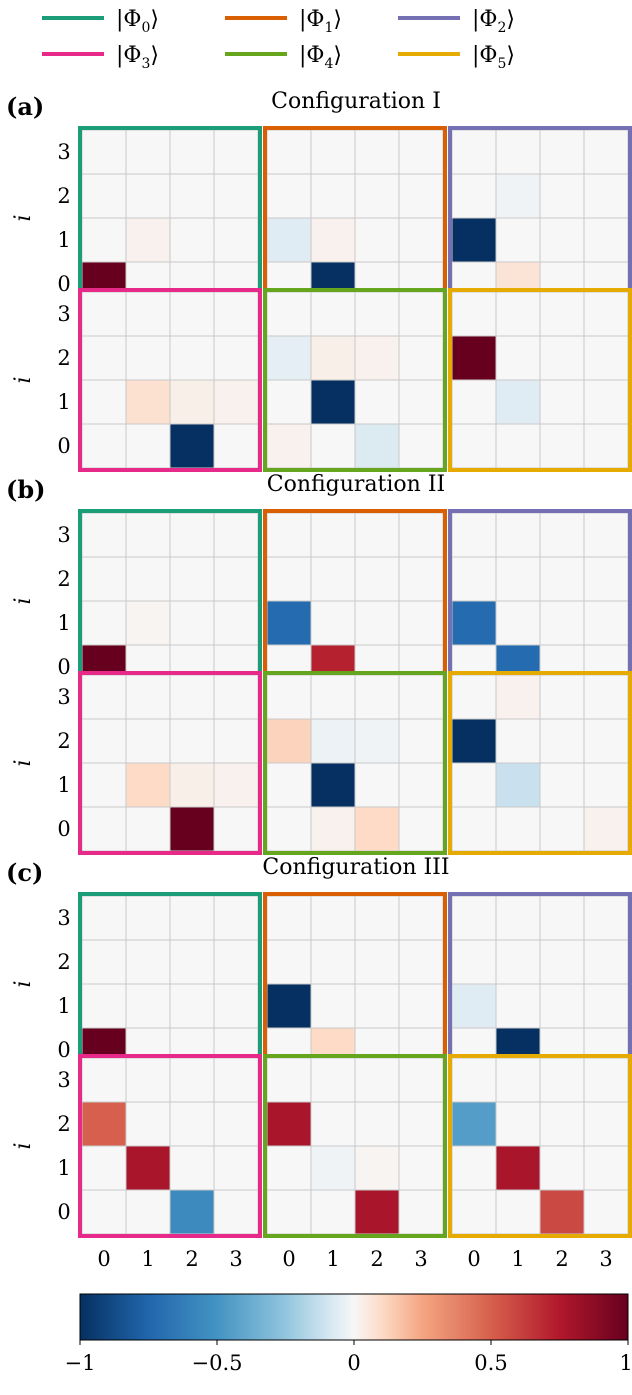 Image resolution: width=632 pixels, height=1395 pixels. What do you see at coordinates (456, 21) in the screenshot?
I see `legend-entry: |Φ2⟩` at bounding box center [456, 21].